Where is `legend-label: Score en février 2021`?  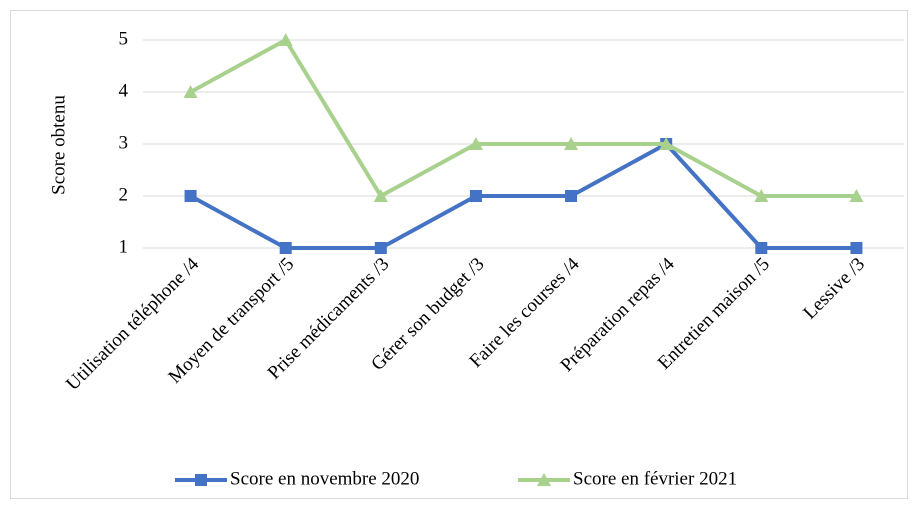 legend-label: Score en février 2021 is located at coordinates (655, 478).